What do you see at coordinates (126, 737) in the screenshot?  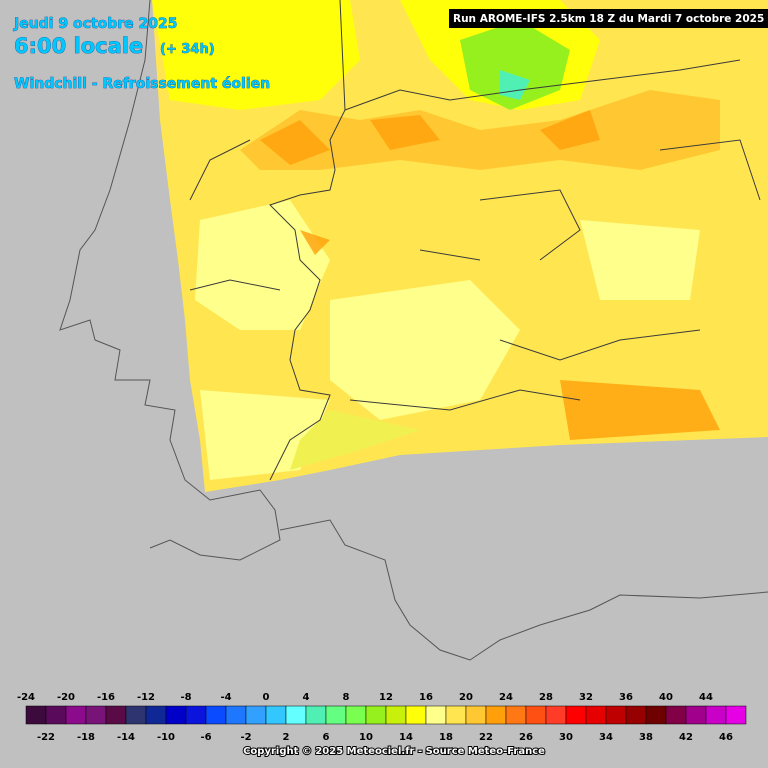 I see `legend-label: -14` at bounding box center [126, 737].